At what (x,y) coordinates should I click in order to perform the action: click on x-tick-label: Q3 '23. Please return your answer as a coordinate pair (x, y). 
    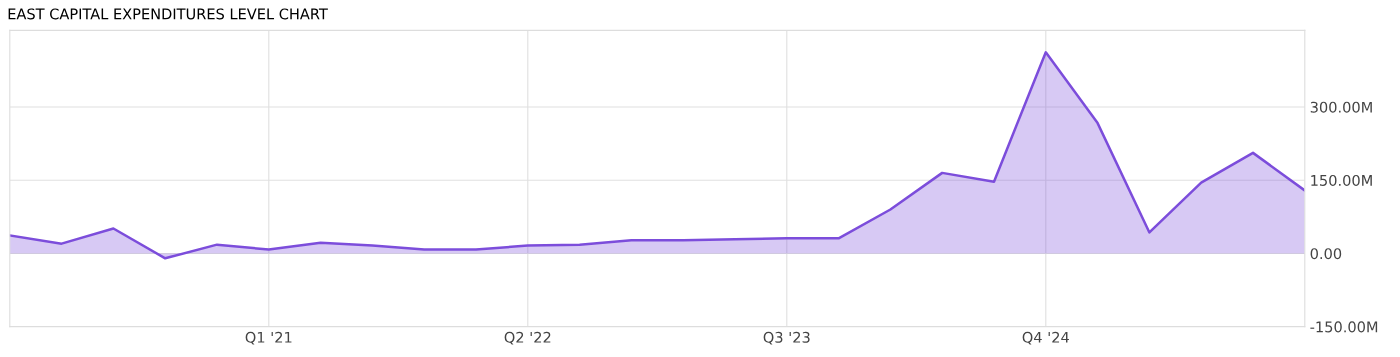
    Looking at the image, I should click on (786, 338).